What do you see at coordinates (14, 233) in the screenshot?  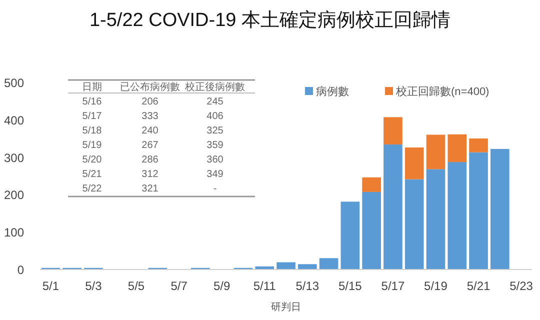 I see `y-tick-label: 100` at bounding box center [14, 233].